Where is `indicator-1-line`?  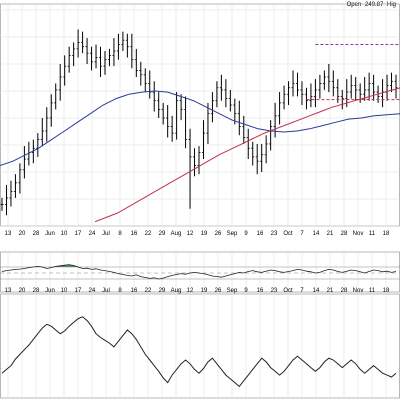 indicator-1-line is located at coordinates (199, 272).